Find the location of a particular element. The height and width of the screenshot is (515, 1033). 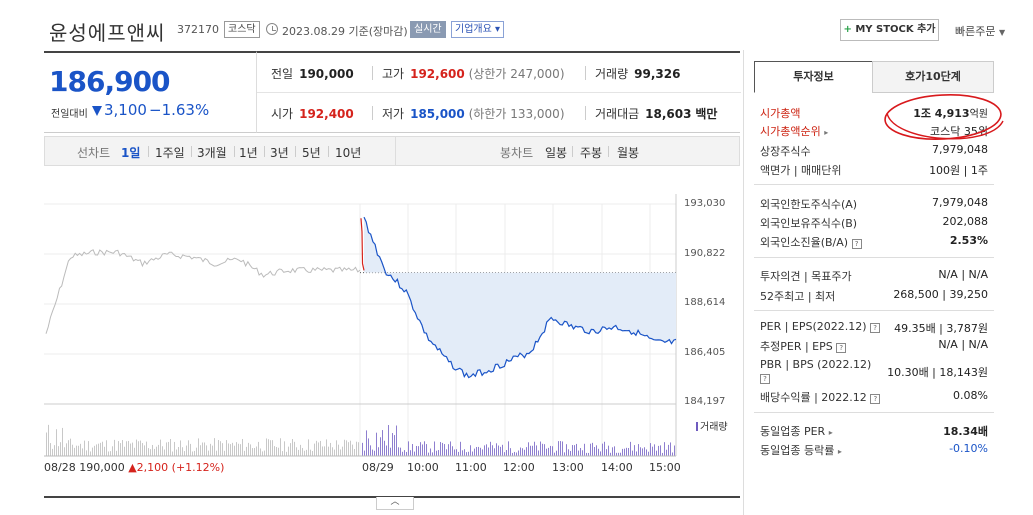

info-row-industry-per: 동일업종 PER ▸ 18.34배 is located at coordinates (874, 430).